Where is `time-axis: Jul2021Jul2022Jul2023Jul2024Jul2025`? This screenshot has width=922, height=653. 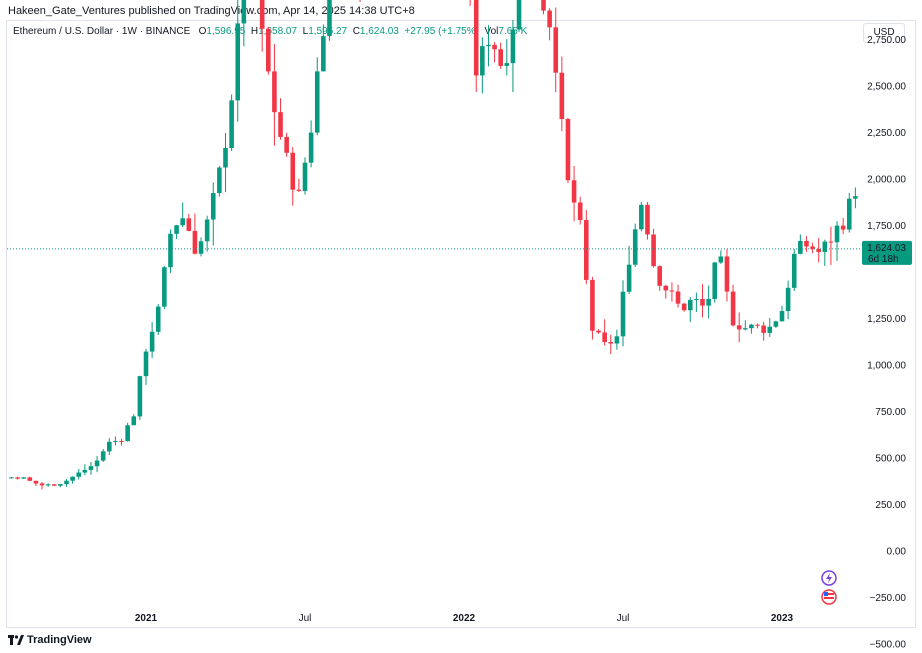 time-axis: Jul2021Jul2022Jul2023Jul2024Jul2025 is located at coordinates (461, 618).